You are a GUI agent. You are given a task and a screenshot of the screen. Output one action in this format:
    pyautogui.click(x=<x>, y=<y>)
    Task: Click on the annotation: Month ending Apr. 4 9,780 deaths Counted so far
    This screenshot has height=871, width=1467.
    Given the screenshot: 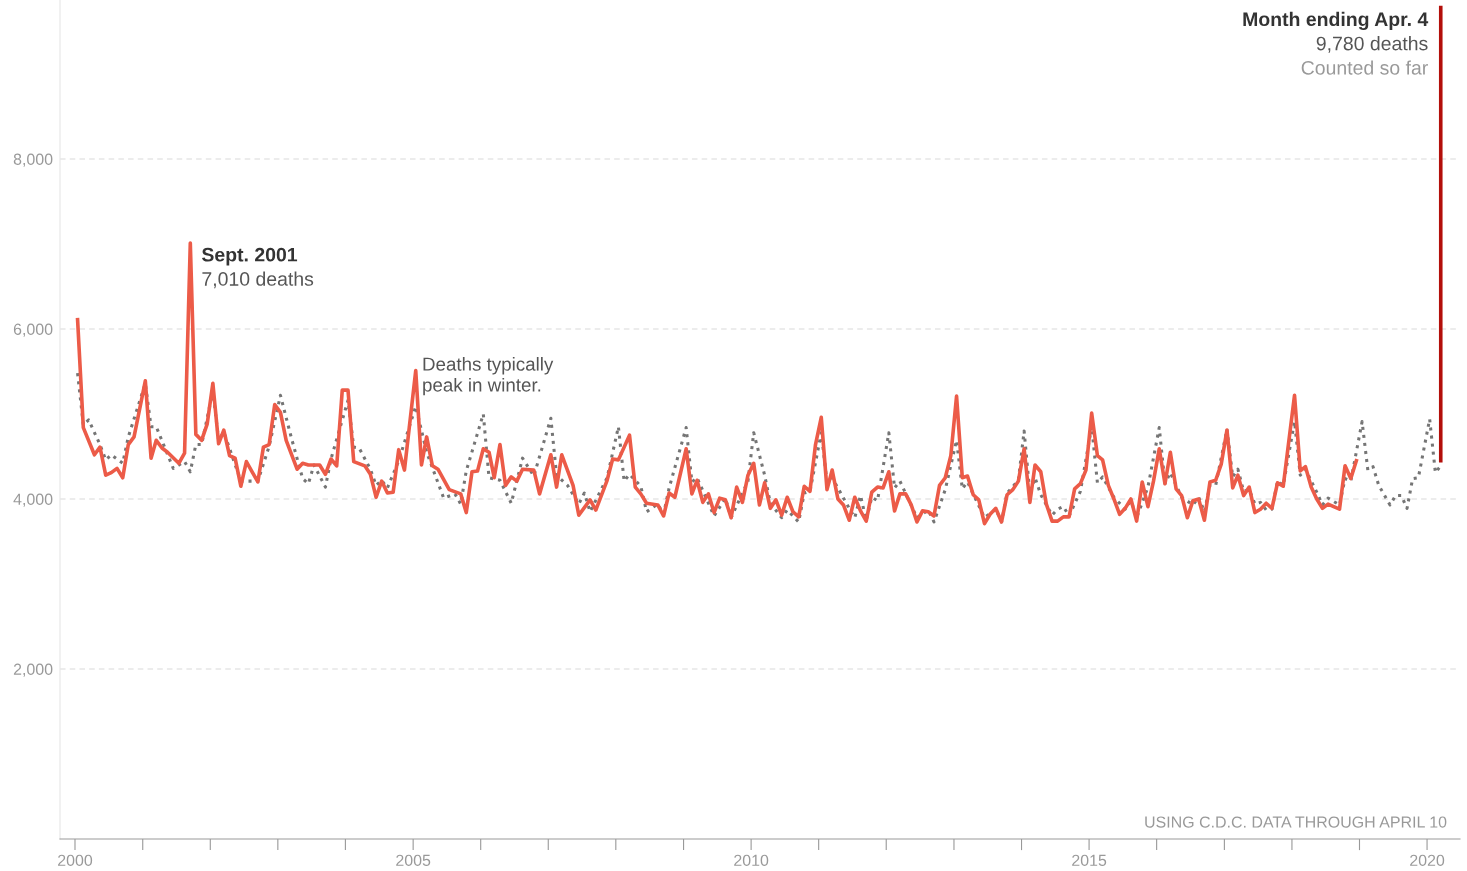 What is the action you would take?
    pyautogui.click(x=1336, y=43)
    